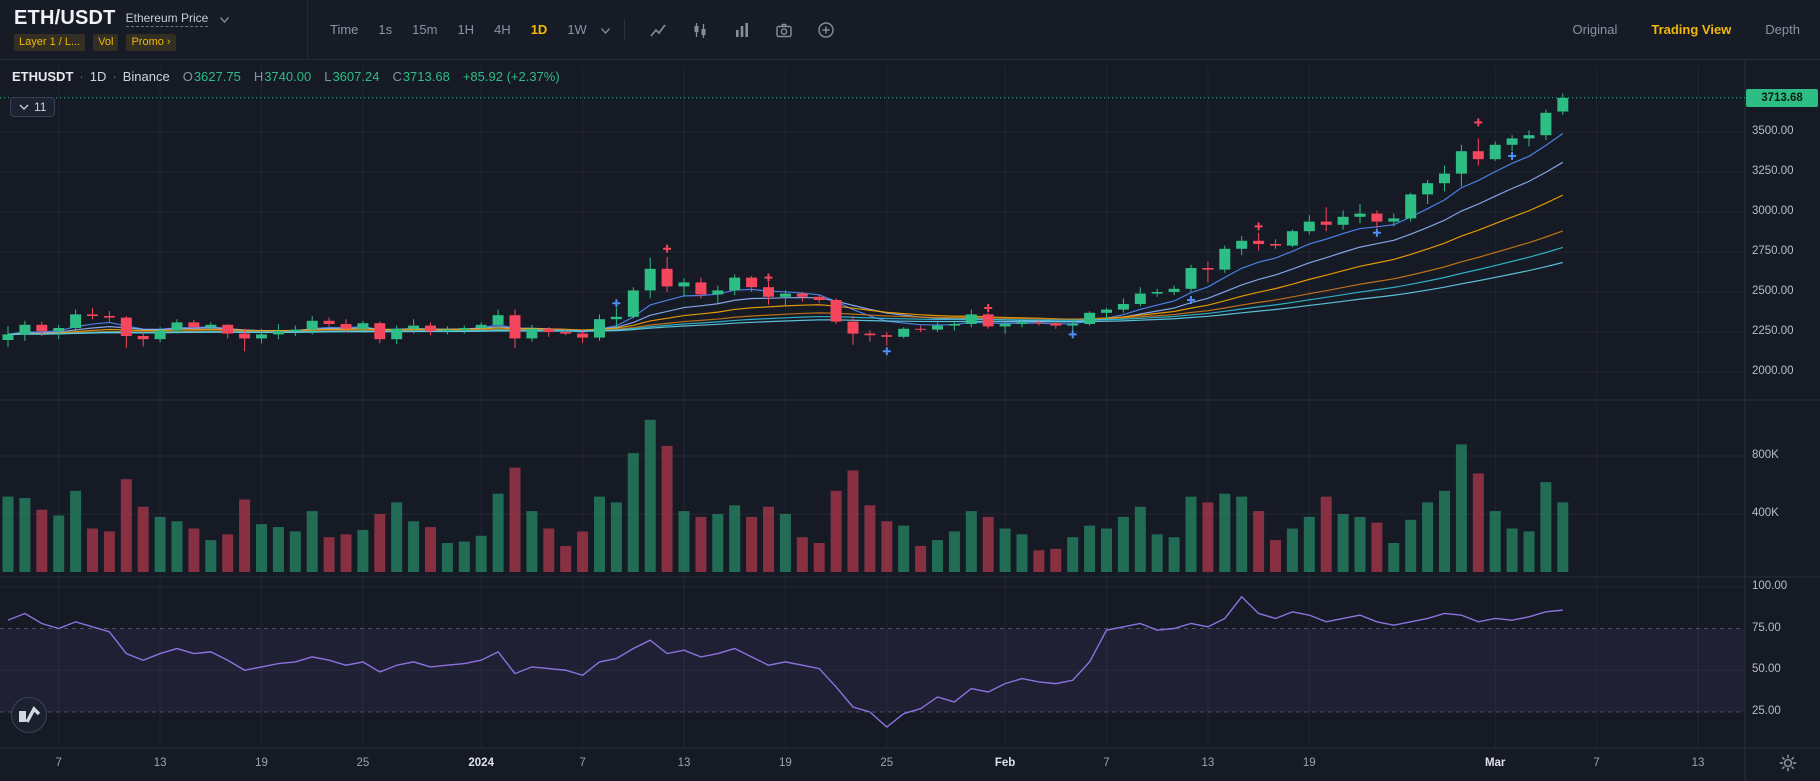  Describe the element at coordinates (785, 661) in the screenshot. I see `rsi-line` at that location.